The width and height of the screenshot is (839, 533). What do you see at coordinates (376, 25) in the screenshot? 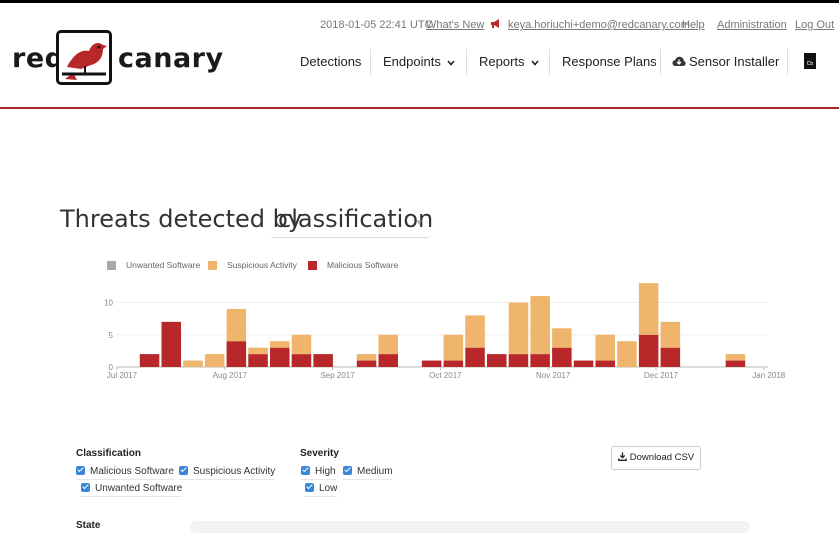
I see `timestamp: 2018-01-05 22:41 UTC` at bounding box center [376, 25].